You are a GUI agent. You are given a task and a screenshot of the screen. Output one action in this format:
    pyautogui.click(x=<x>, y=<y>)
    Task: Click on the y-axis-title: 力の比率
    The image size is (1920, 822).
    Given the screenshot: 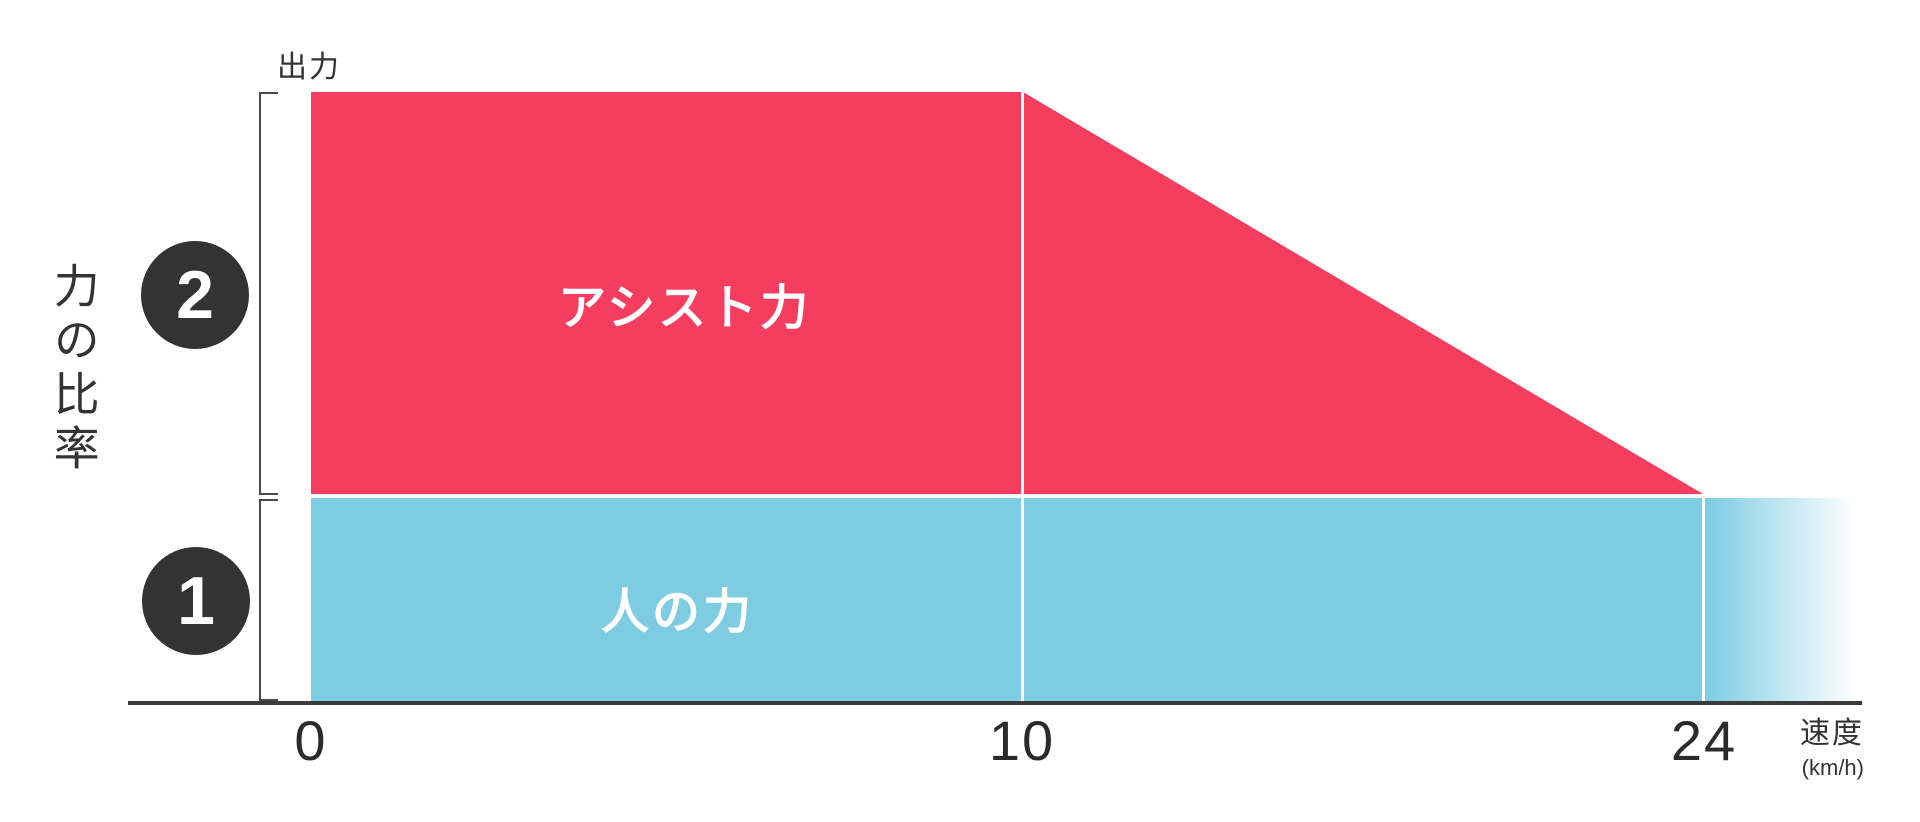 What is the action you would take?
    pyautogui.click(x=73, y=370)
    